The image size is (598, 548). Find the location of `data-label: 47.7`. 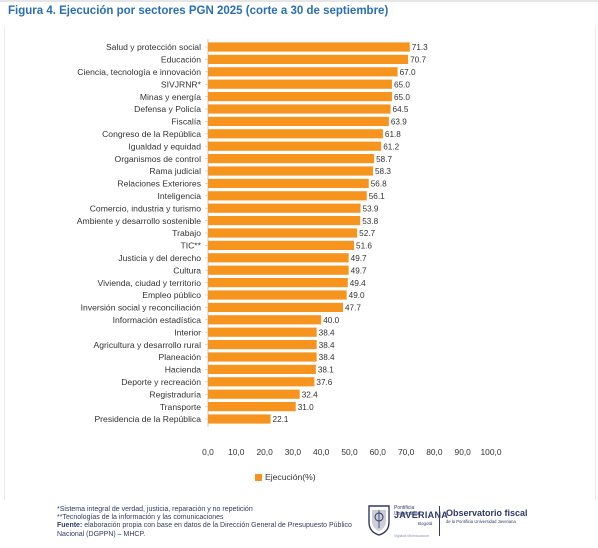

data-label: 47.7 is located at coordinates (353, 308).